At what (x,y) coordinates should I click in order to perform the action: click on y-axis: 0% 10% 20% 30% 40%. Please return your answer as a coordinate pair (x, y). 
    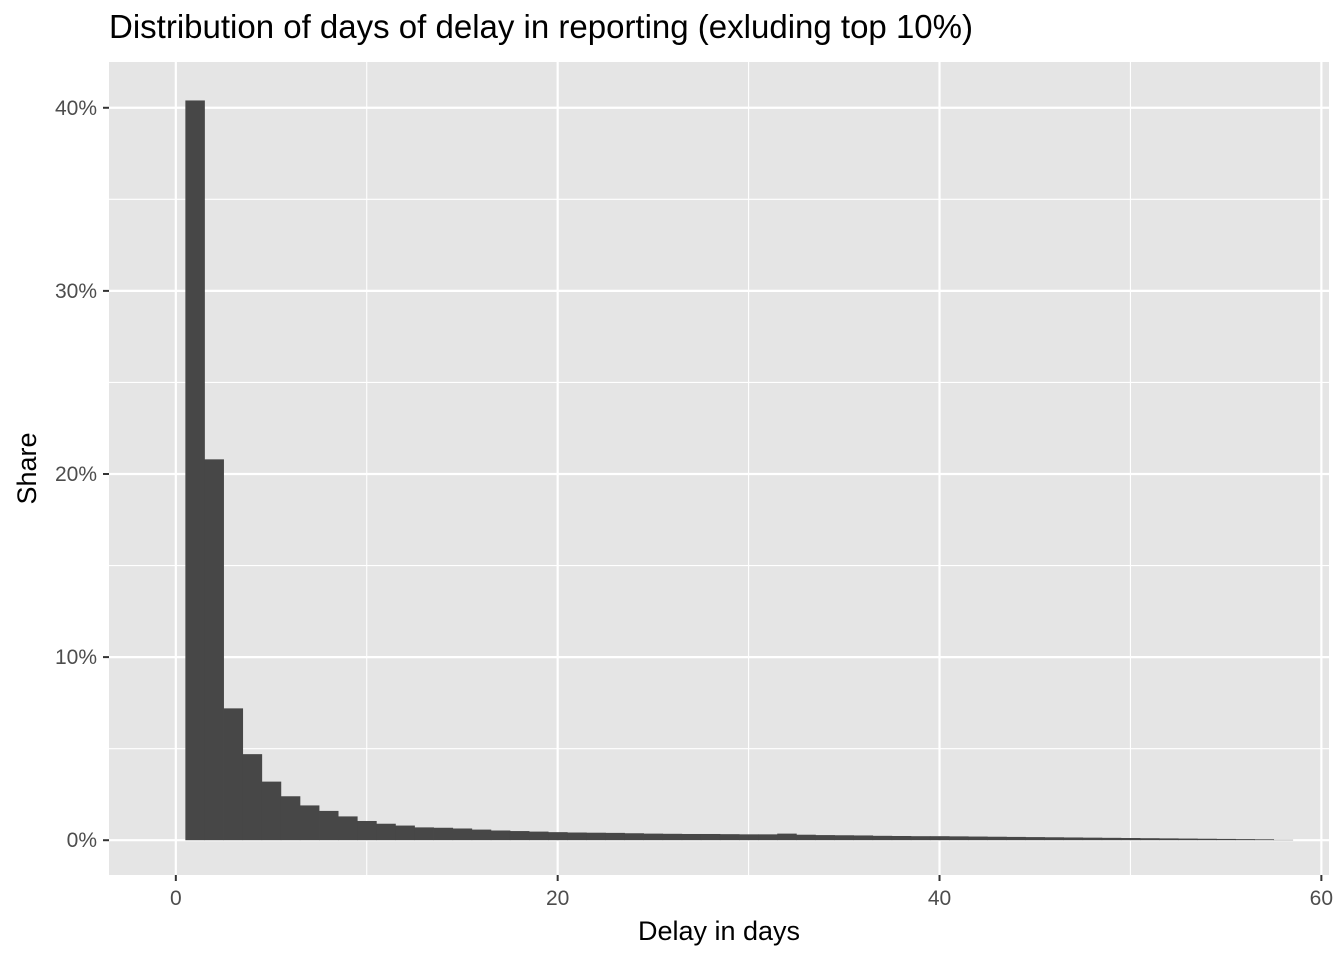
    Looking at the image, I should click on (82, 474).